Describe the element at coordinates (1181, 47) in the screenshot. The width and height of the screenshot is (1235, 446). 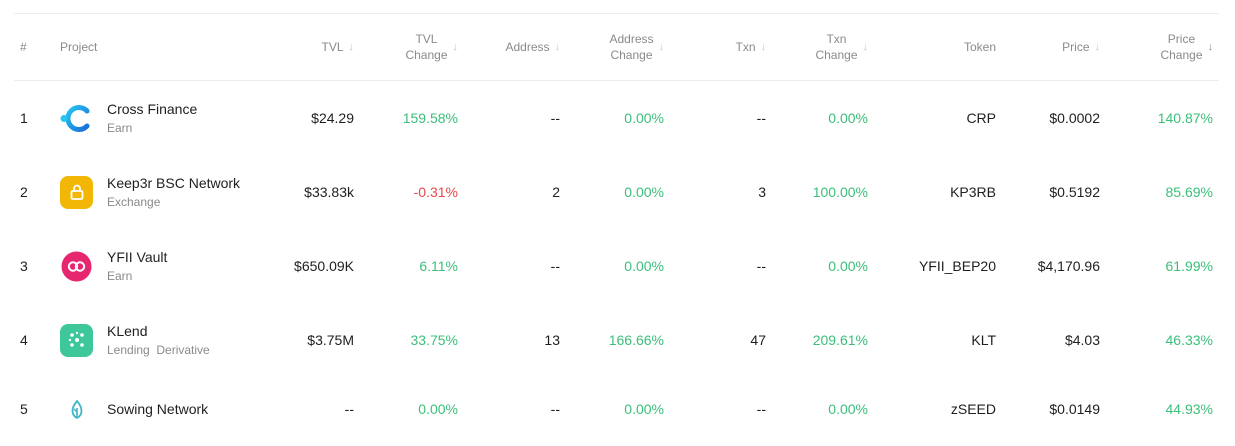
I see `column-header-price-change-label: Price Change` at that location.